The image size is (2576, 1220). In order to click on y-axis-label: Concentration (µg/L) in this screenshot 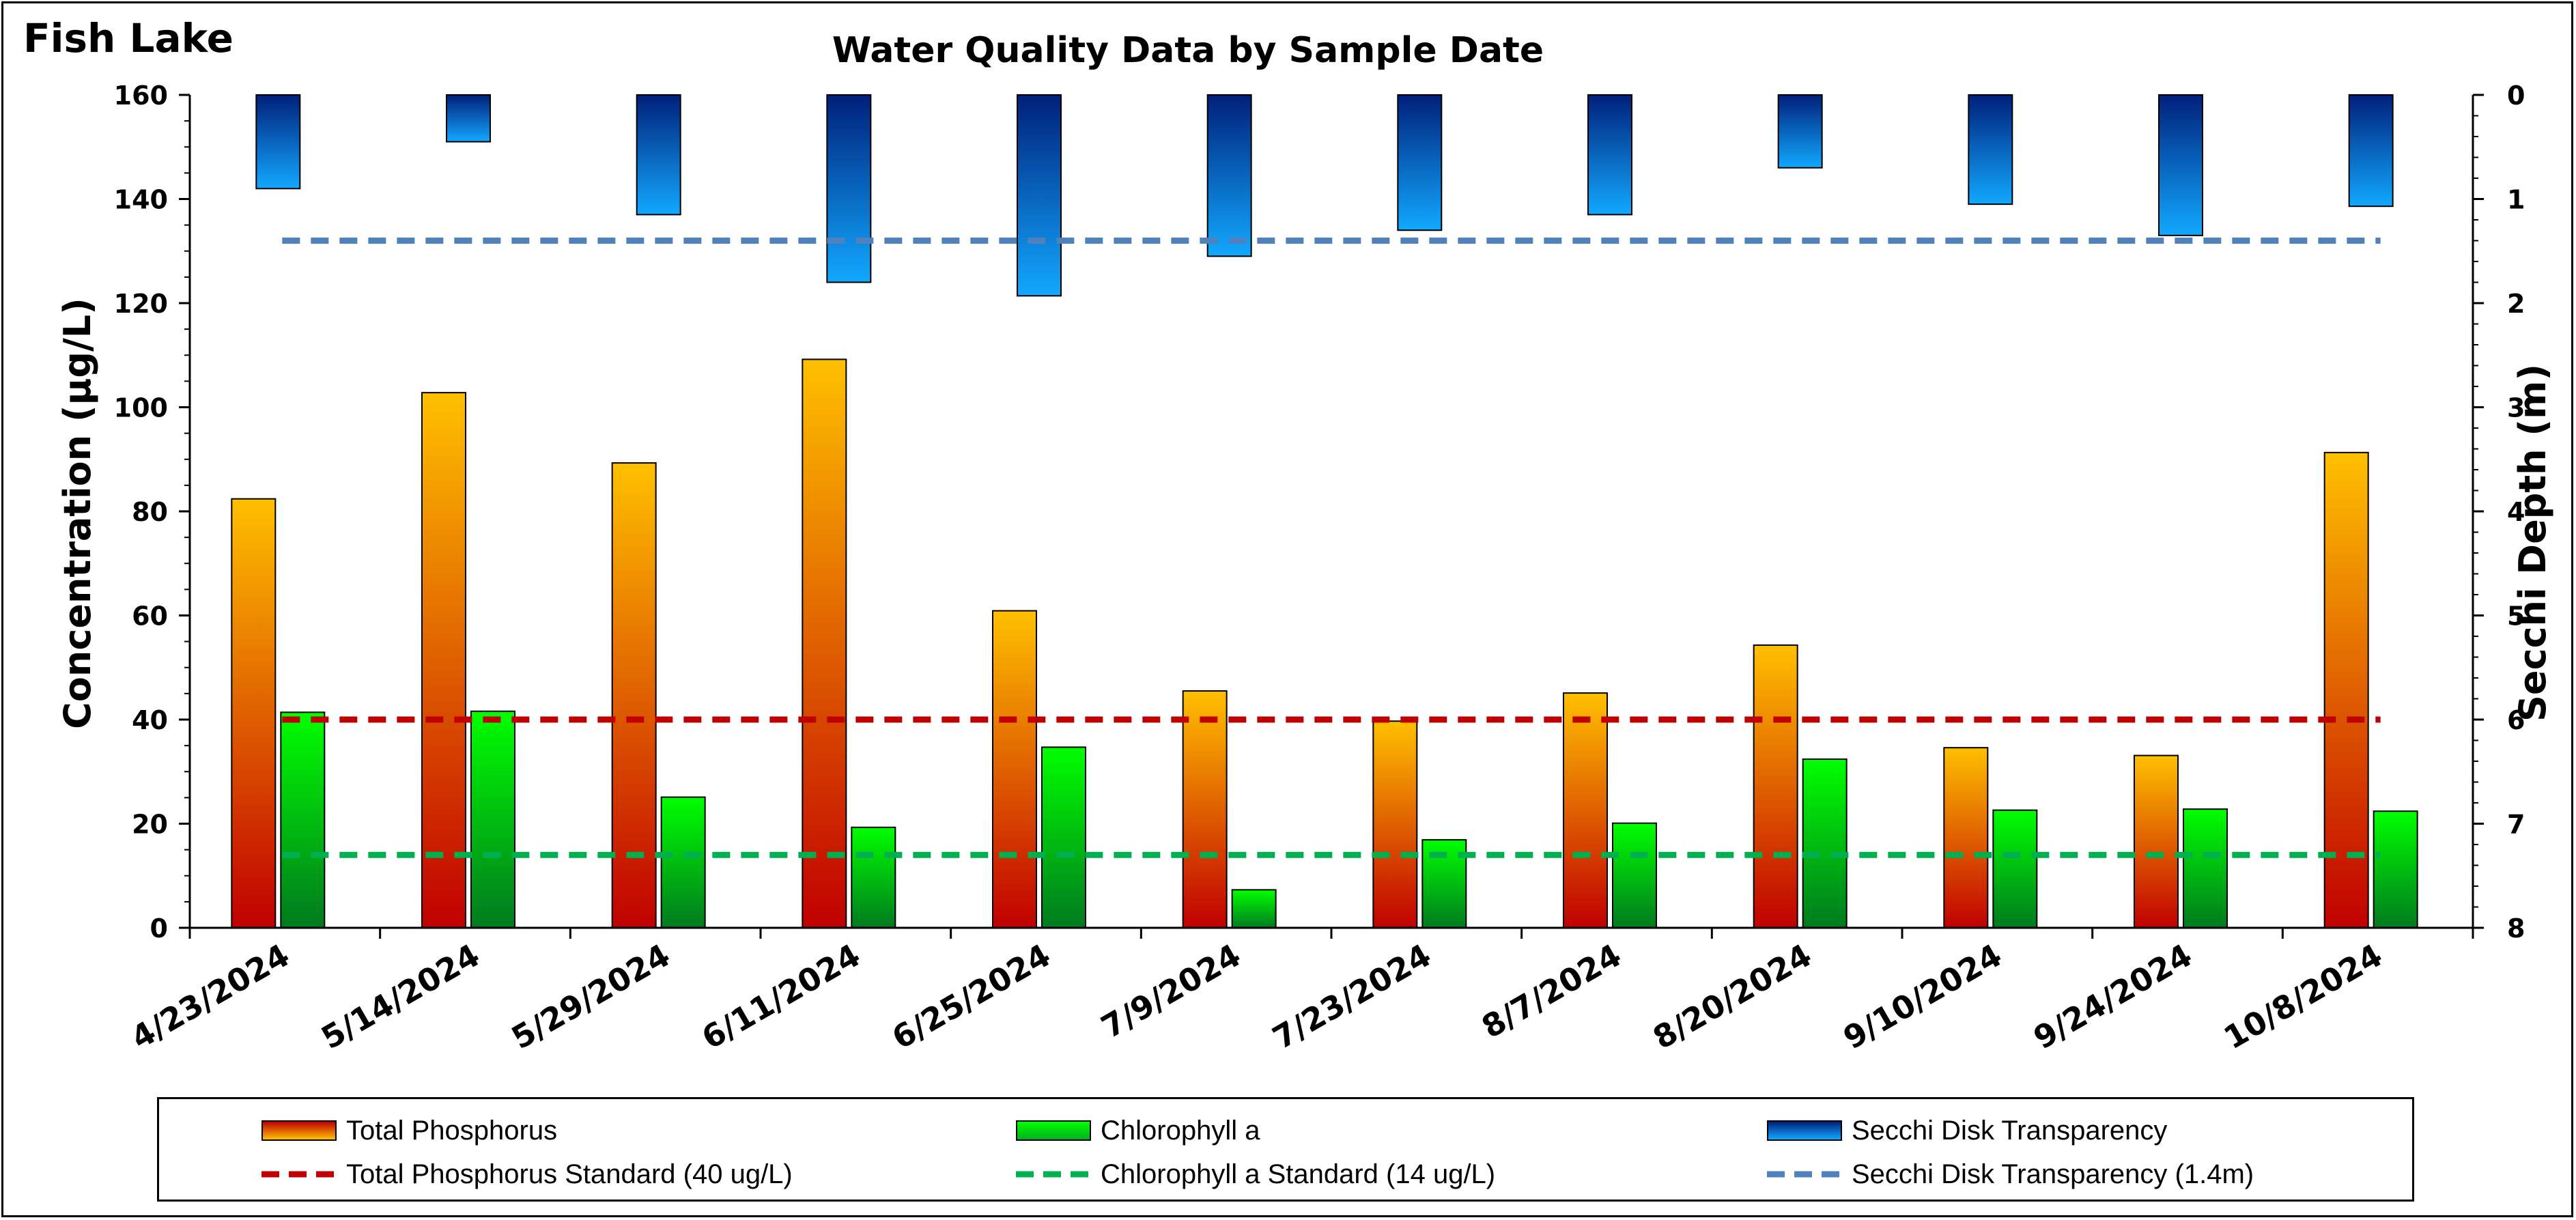, I will do `click(77, 513)`.